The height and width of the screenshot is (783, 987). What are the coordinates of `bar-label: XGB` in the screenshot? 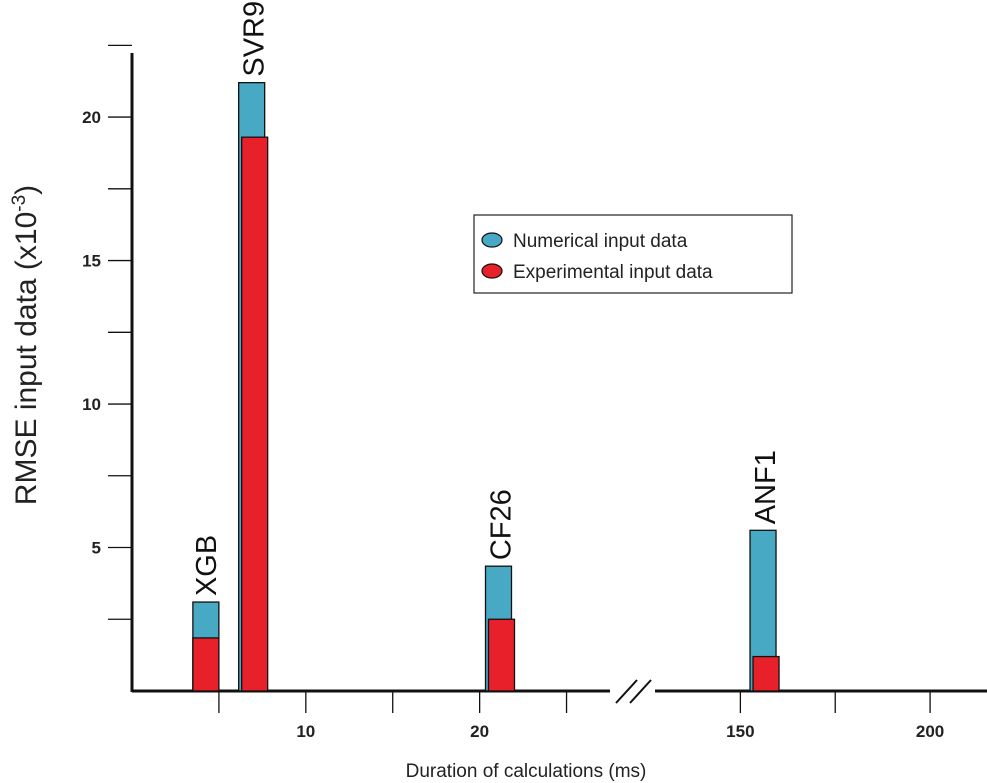 It's located at (207, 565).